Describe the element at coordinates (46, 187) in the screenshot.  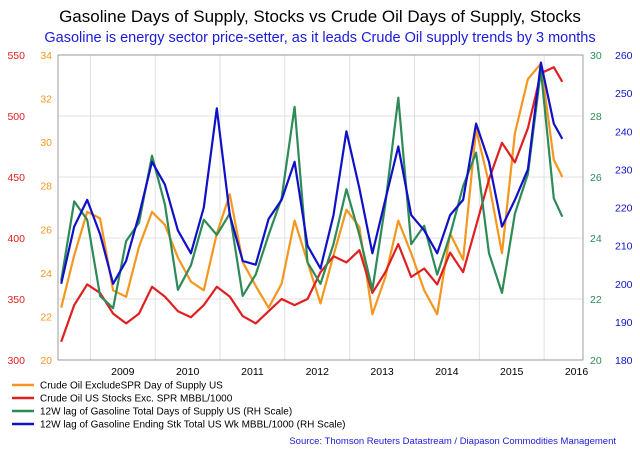
I see `left-inner-tick-label: 28` at that location.